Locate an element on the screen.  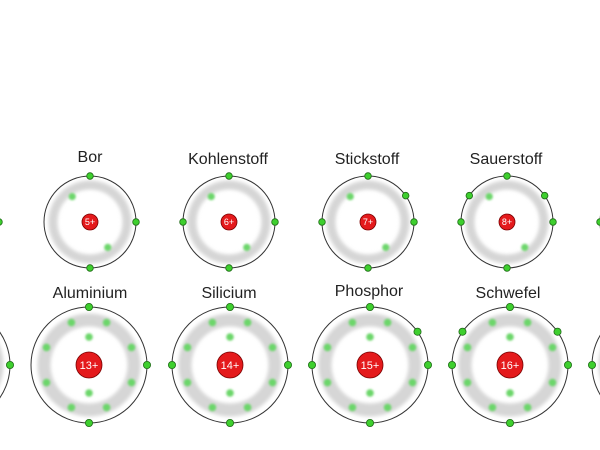
atom-label-silicium: Silicium is located at coordinates (229, 293).